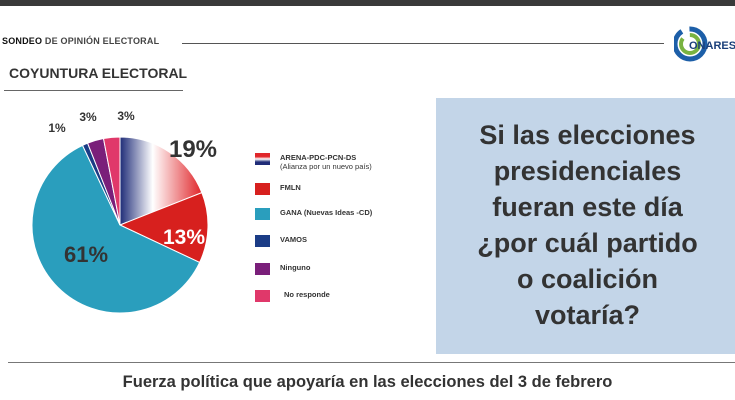 Image resolution: width=735 pixels, height=400 pixels. I want to click on legend-label: VAMOS, so click(293, 239).